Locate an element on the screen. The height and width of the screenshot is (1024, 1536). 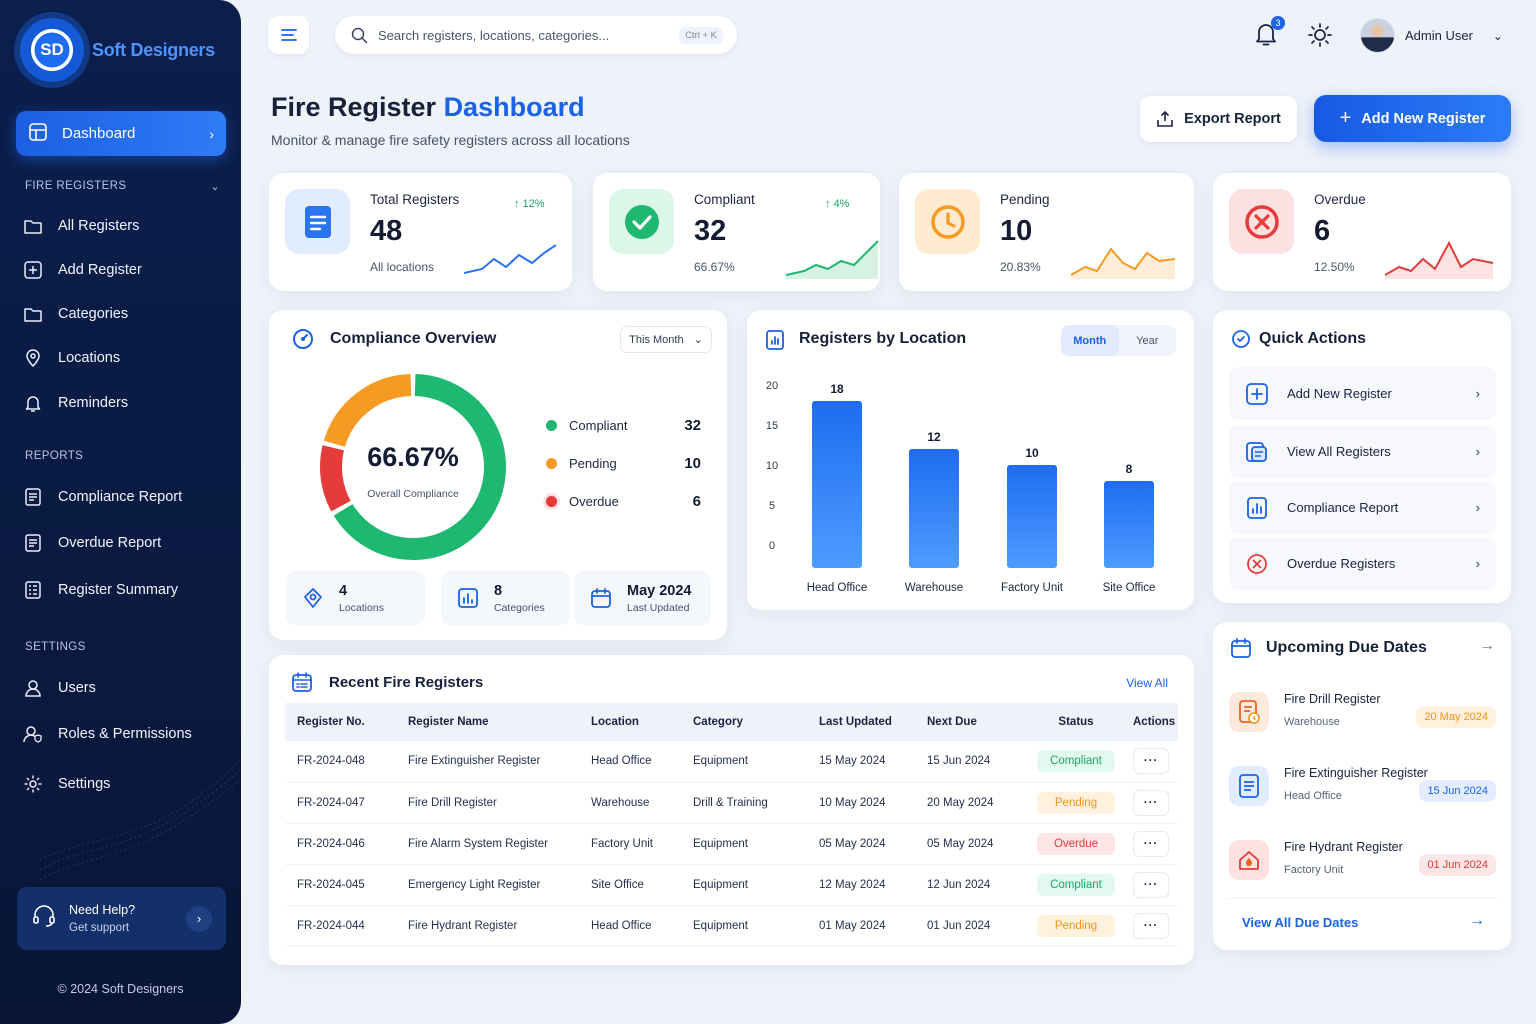
period-select: This Month ⌄ is located at coordinates (666, 339).